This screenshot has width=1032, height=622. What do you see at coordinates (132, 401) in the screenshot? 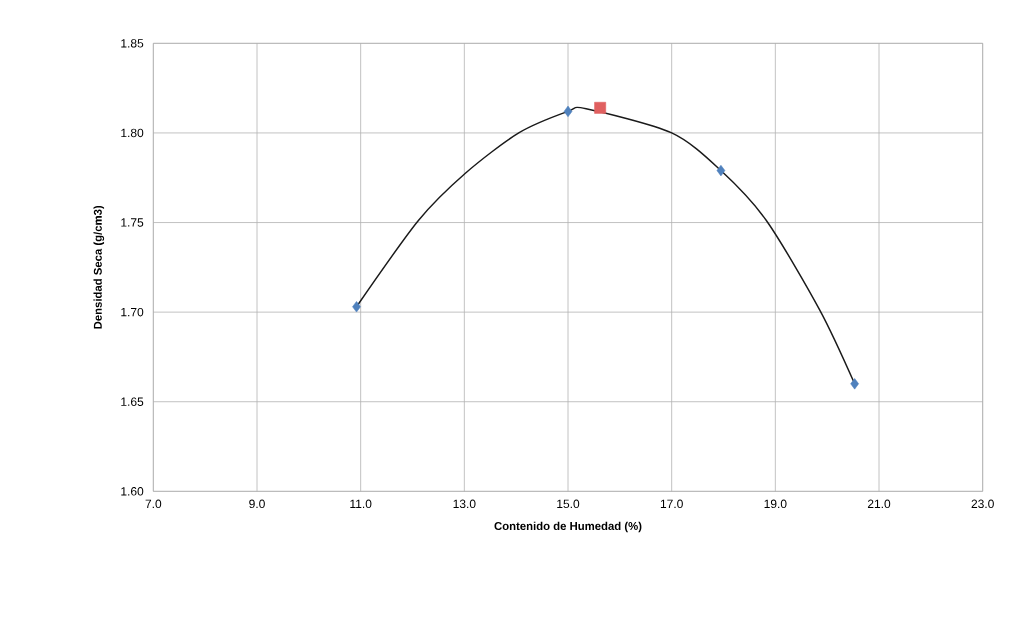
I see `y-tick-label: 1.65` at bounding box center [132, 401].